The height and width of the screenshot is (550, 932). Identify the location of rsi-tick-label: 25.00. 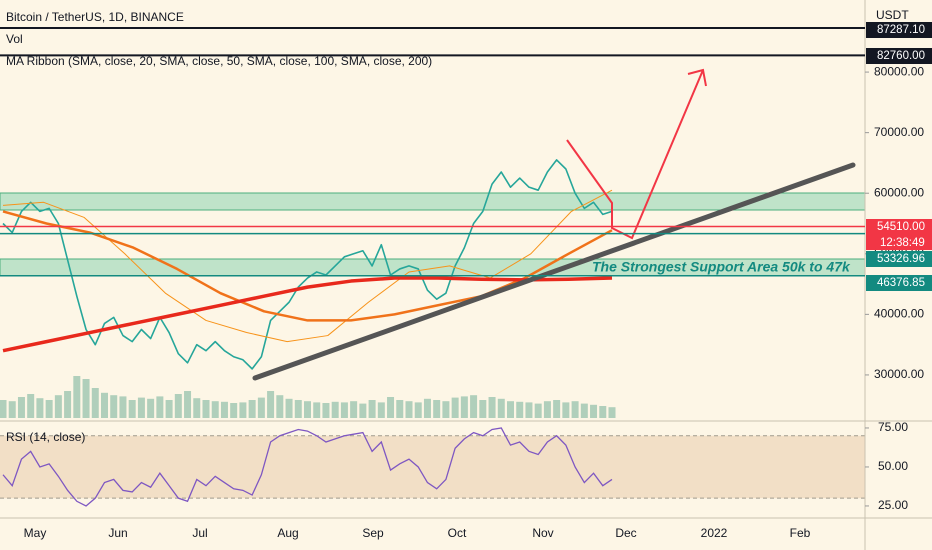
(893, 505).